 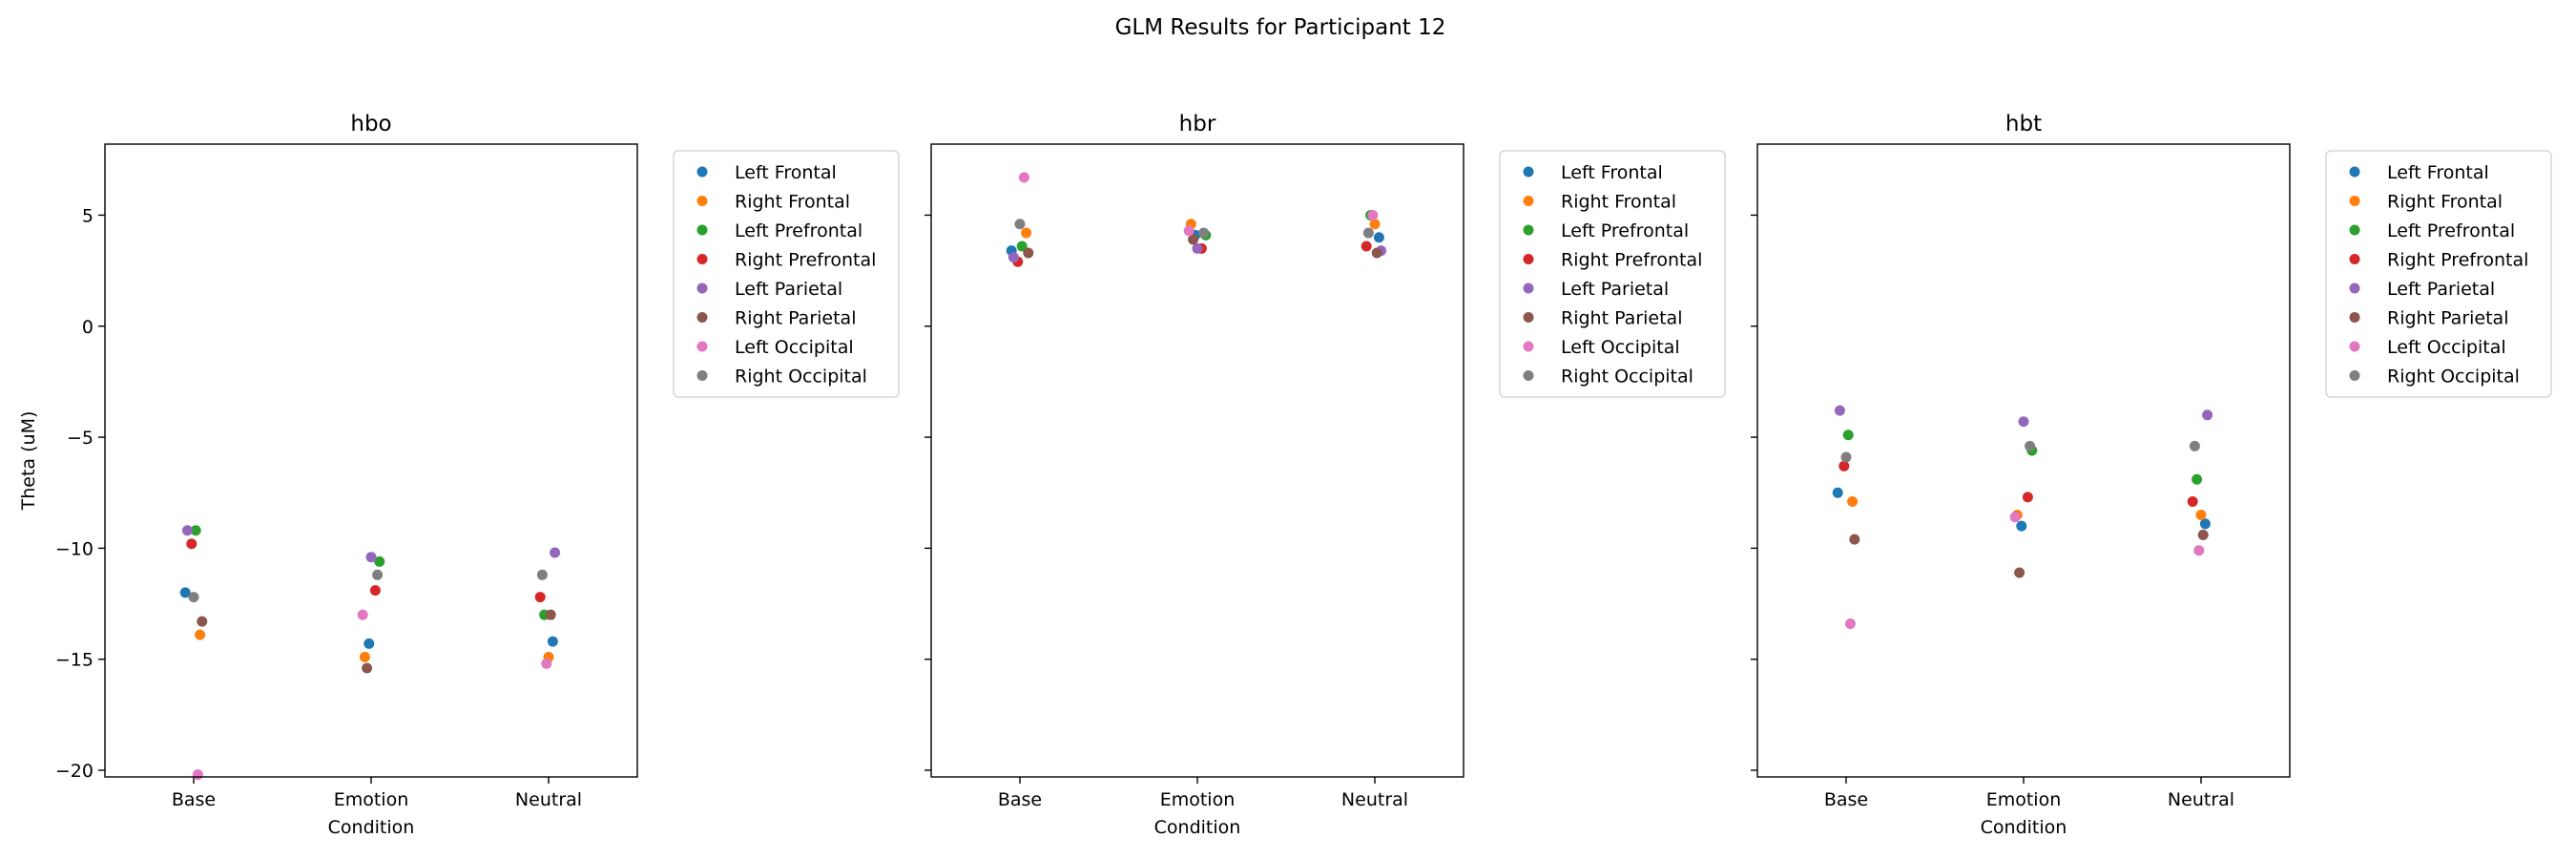 What do you see at coordinates (2201, 514) in the screenshot?
I see `data-point-right-frontal-neutral` at bounding box center [2201, 514].